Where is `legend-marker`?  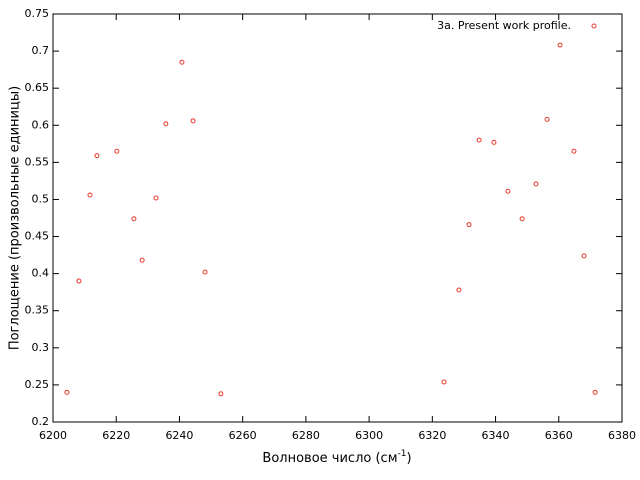 legend-marker is located at coordinates (594, 26).